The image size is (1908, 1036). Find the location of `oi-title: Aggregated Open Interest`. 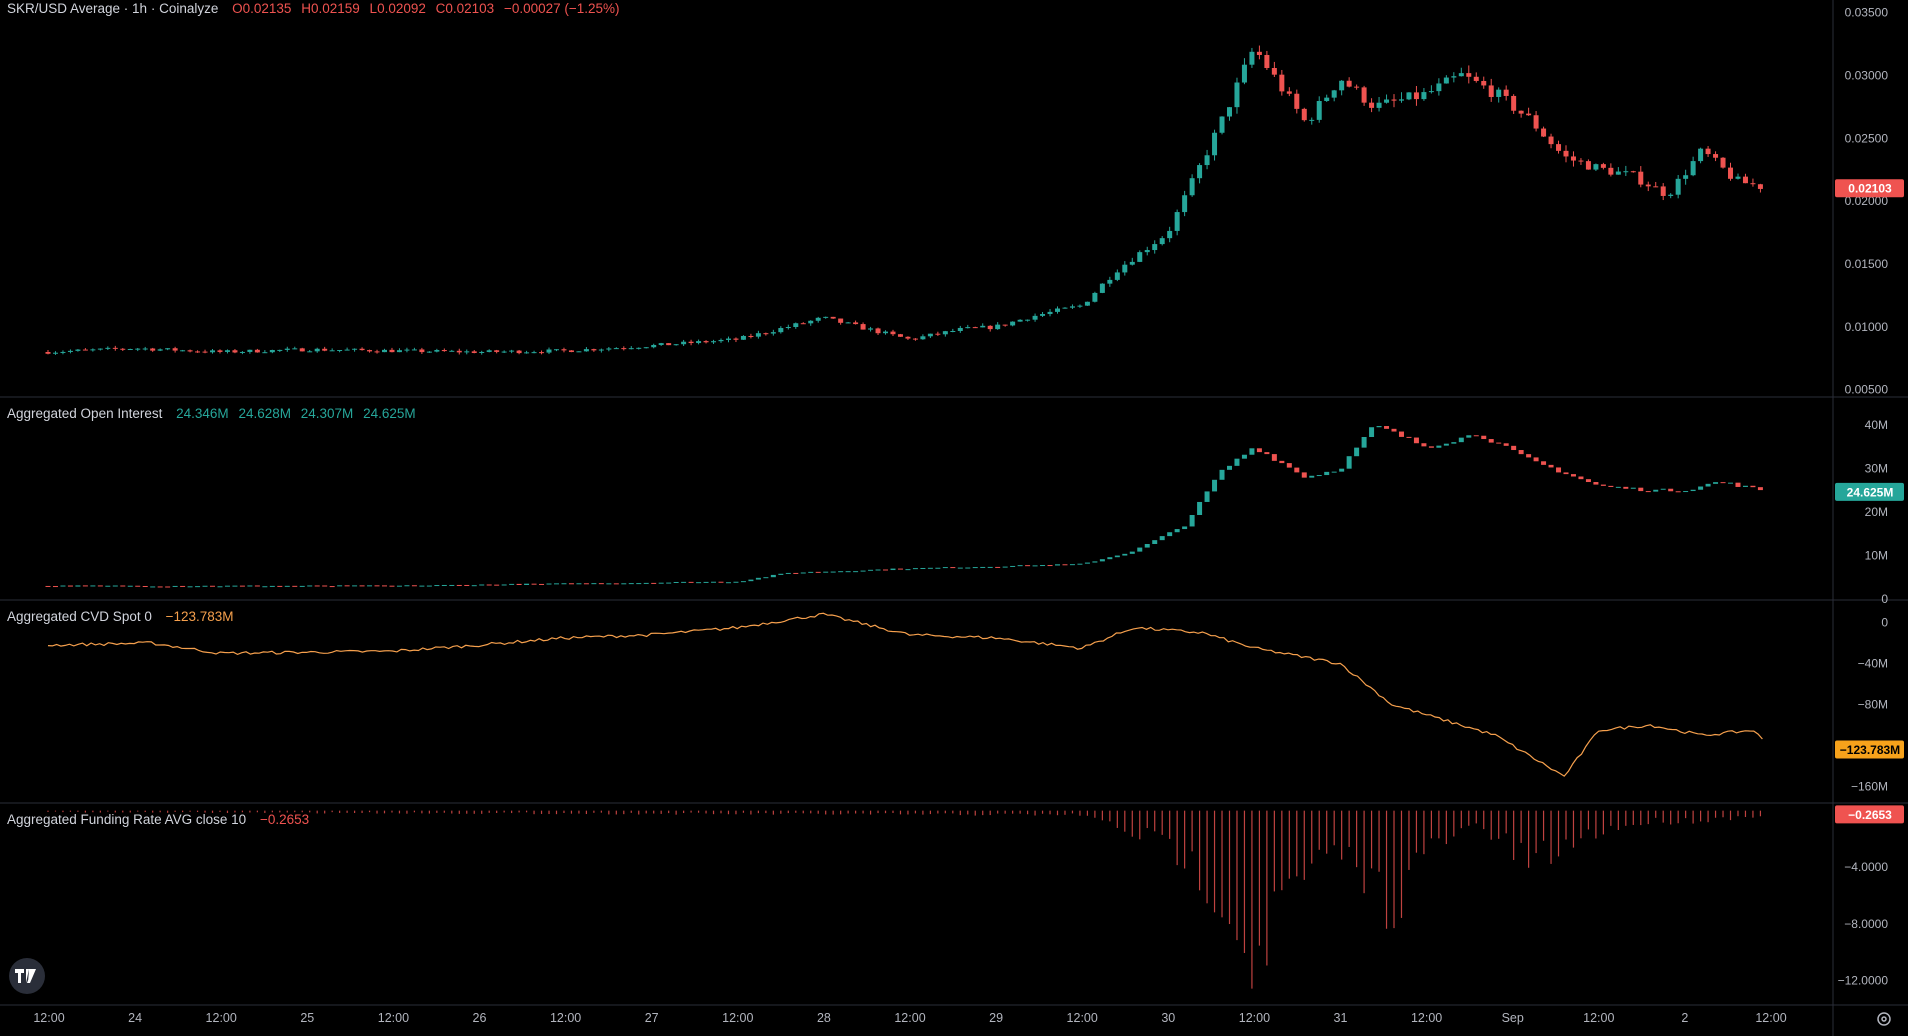

oi-title: Aggregated Open Interest is located at coordinates (85, 413).